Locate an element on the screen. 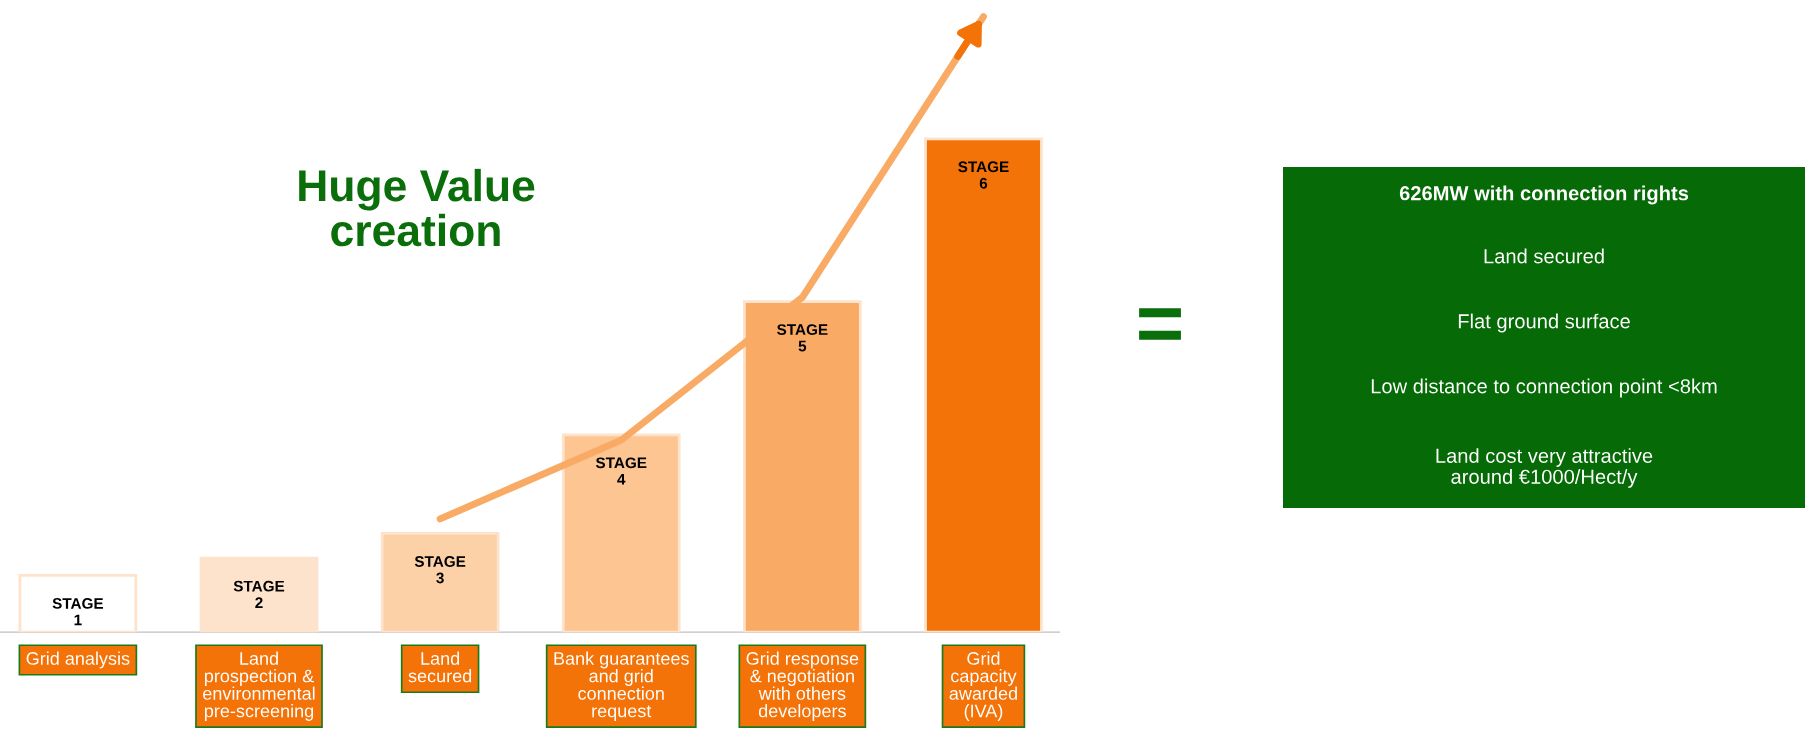 Image resolution: width=1805 pixels, height=749 pixels. annotation: STAGE 5 is located at coordinates (802, 338).